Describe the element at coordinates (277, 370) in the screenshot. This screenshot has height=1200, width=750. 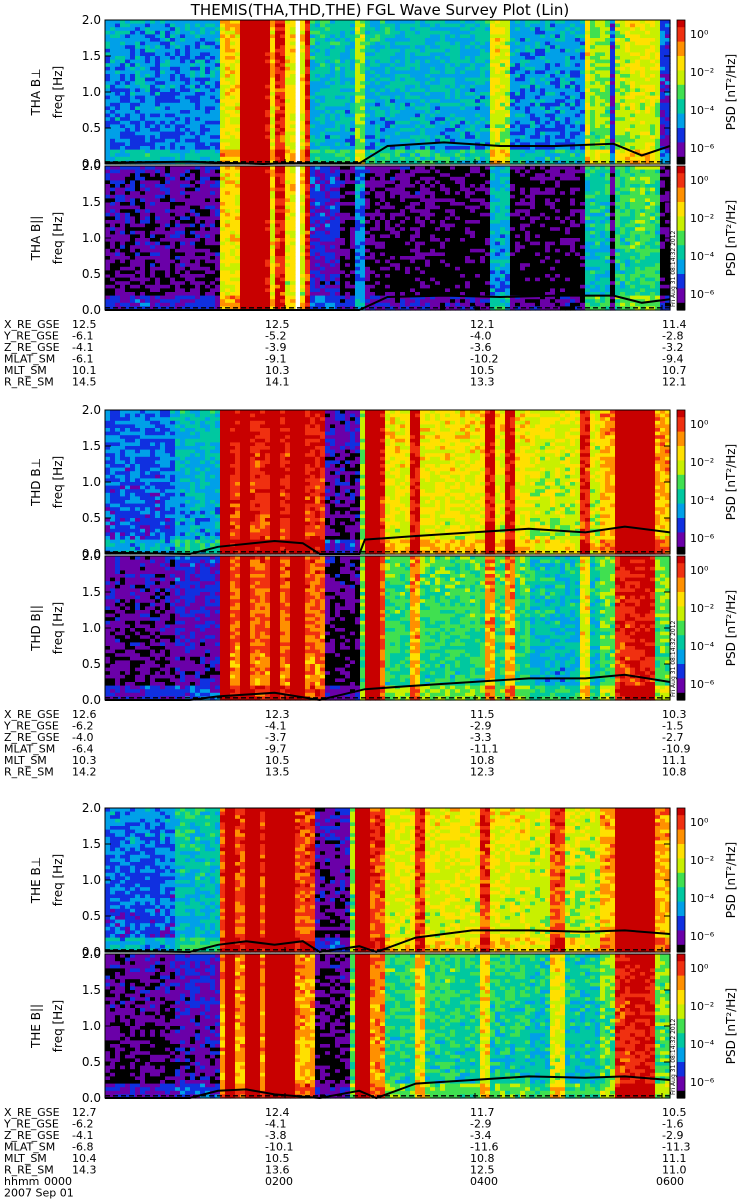
I see `ephemeris-value: 10.3` at that location.